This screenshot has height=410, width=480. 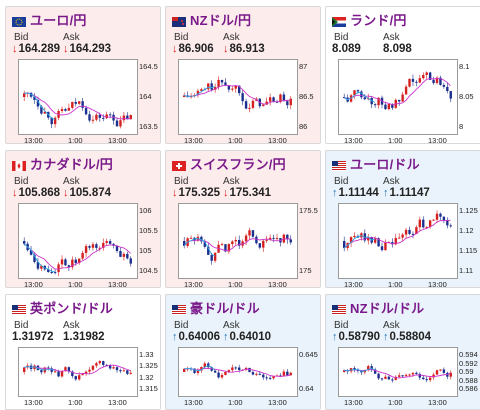 I want to click on pair-name: NZドル/円, so click(x=221, y=20).